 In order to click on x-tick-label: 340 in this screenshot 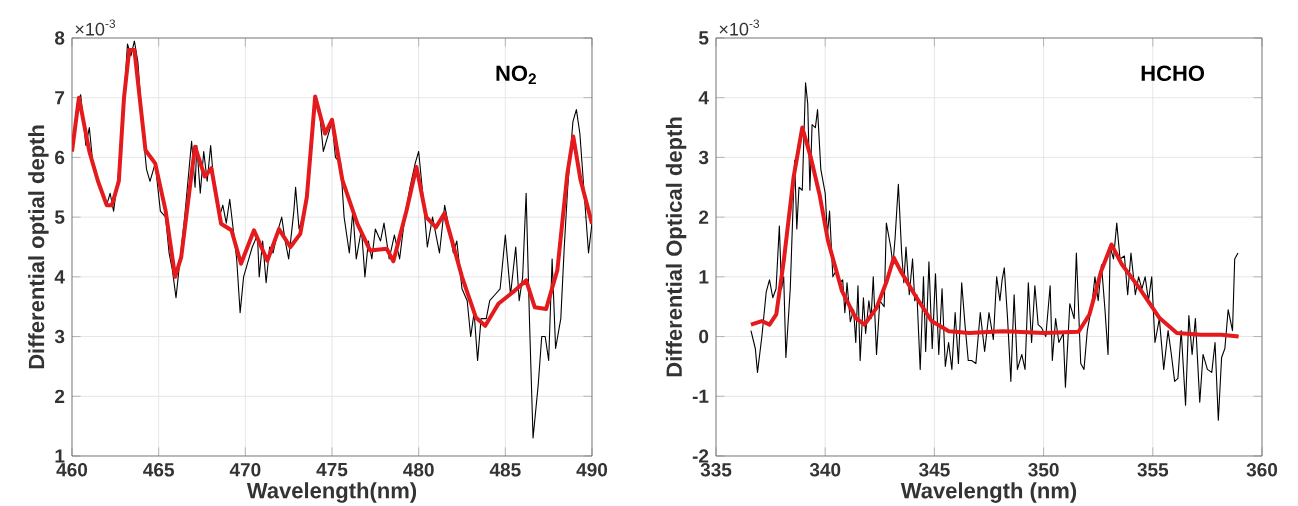, I will do `click(825, 470)`.